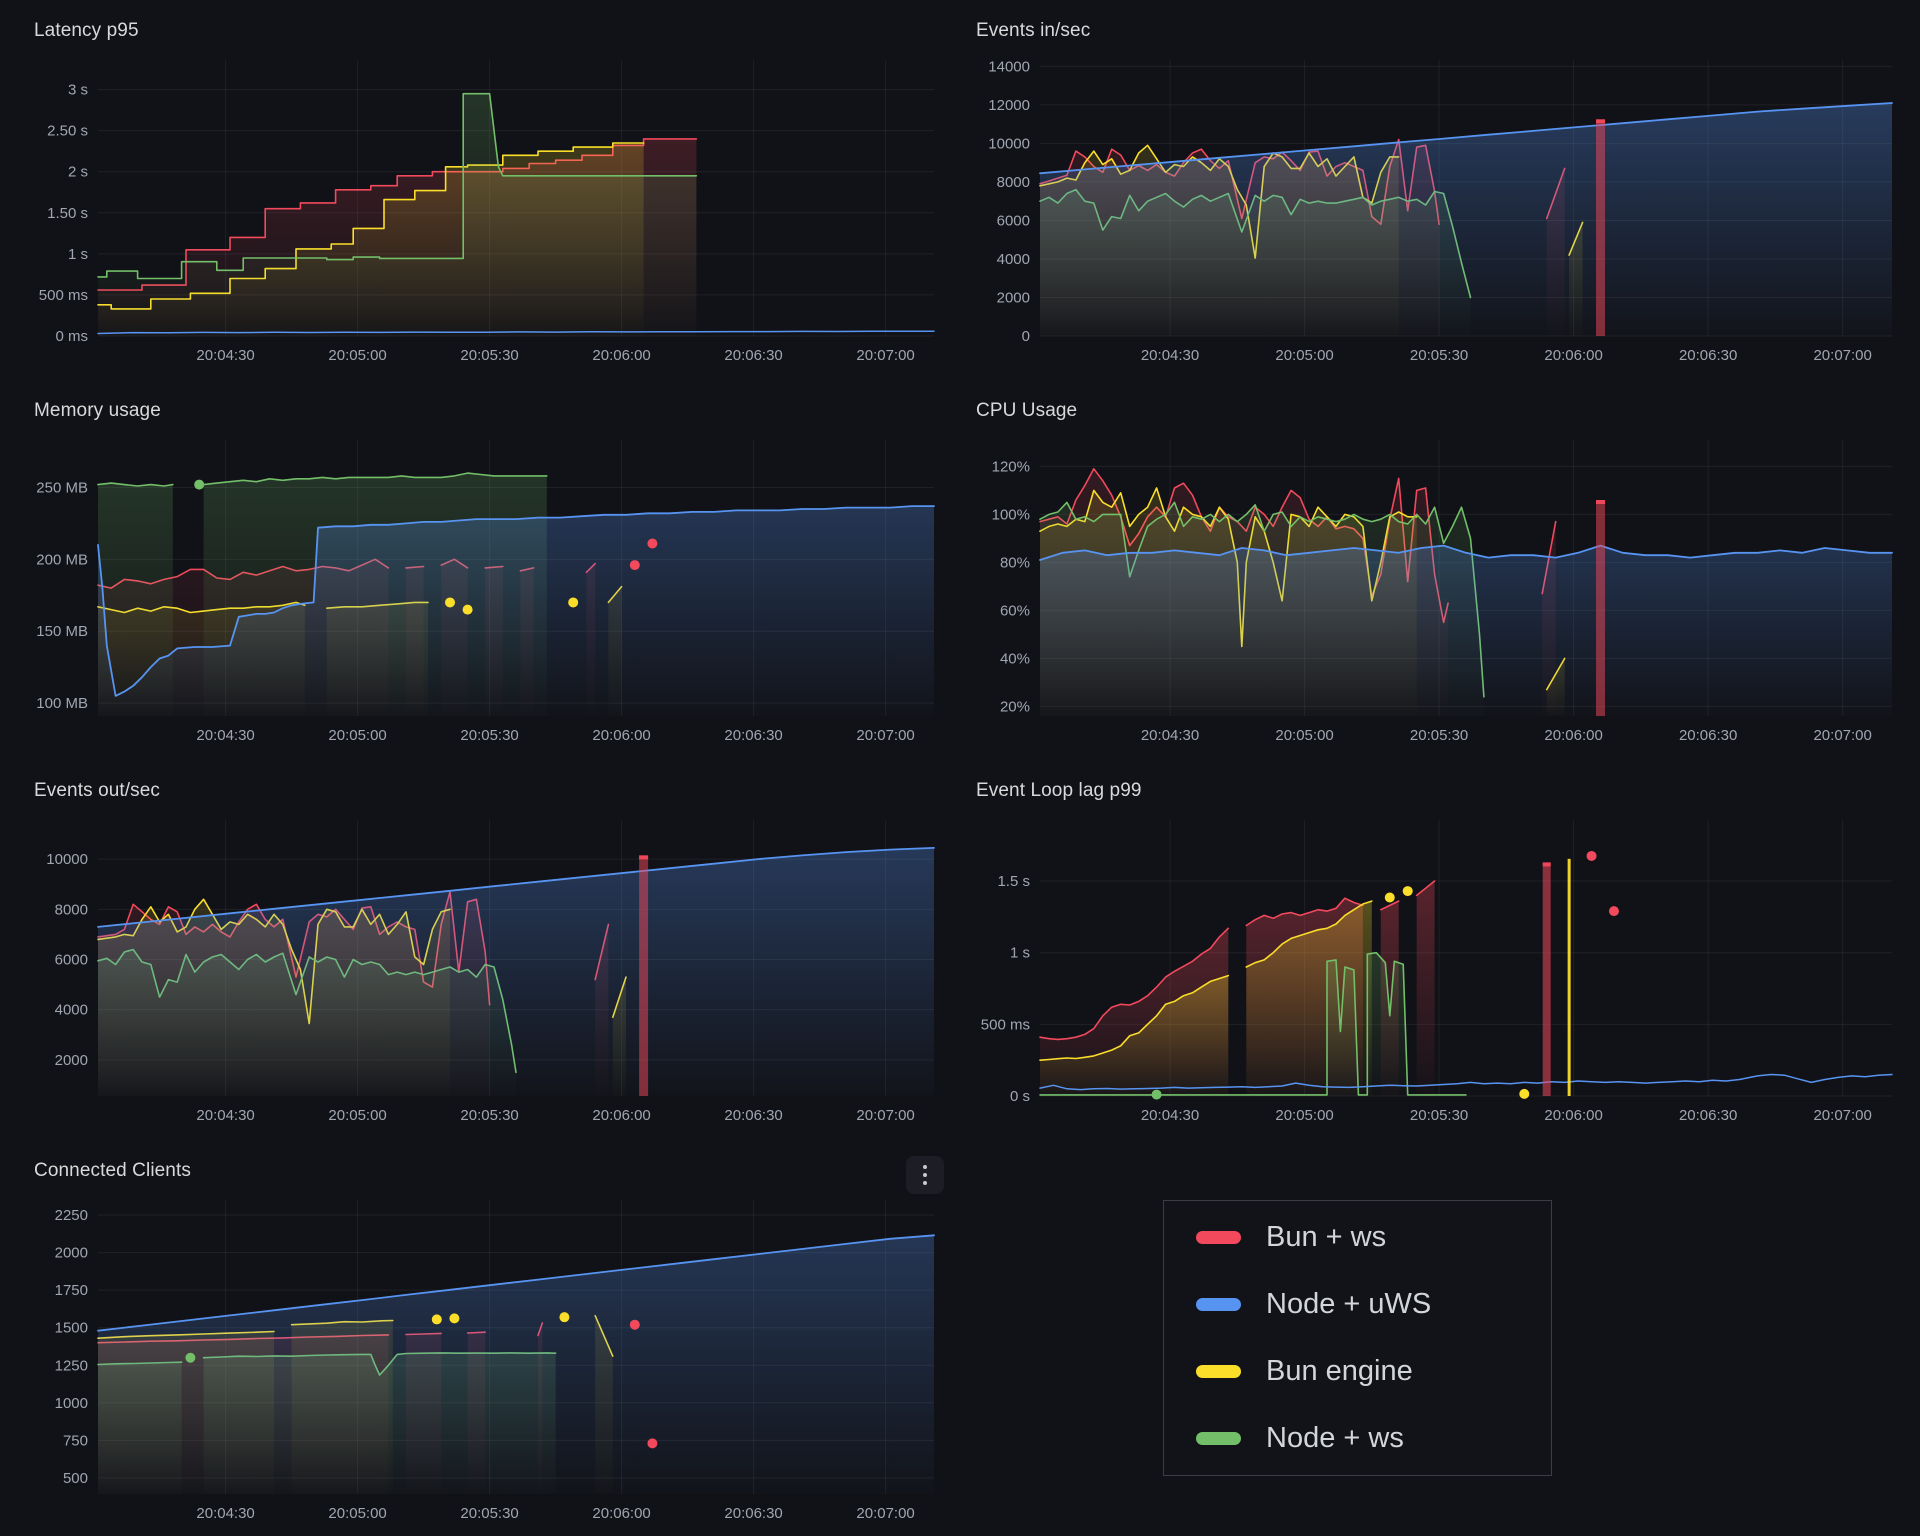 Image resolution: width=1920 pixels, height=1536 pixels. What do you see at coordinates (1373, 1438) in the screenshot?
I see `legend-item-node-ws: Node + ws` at bounding box center [1373, 1438].